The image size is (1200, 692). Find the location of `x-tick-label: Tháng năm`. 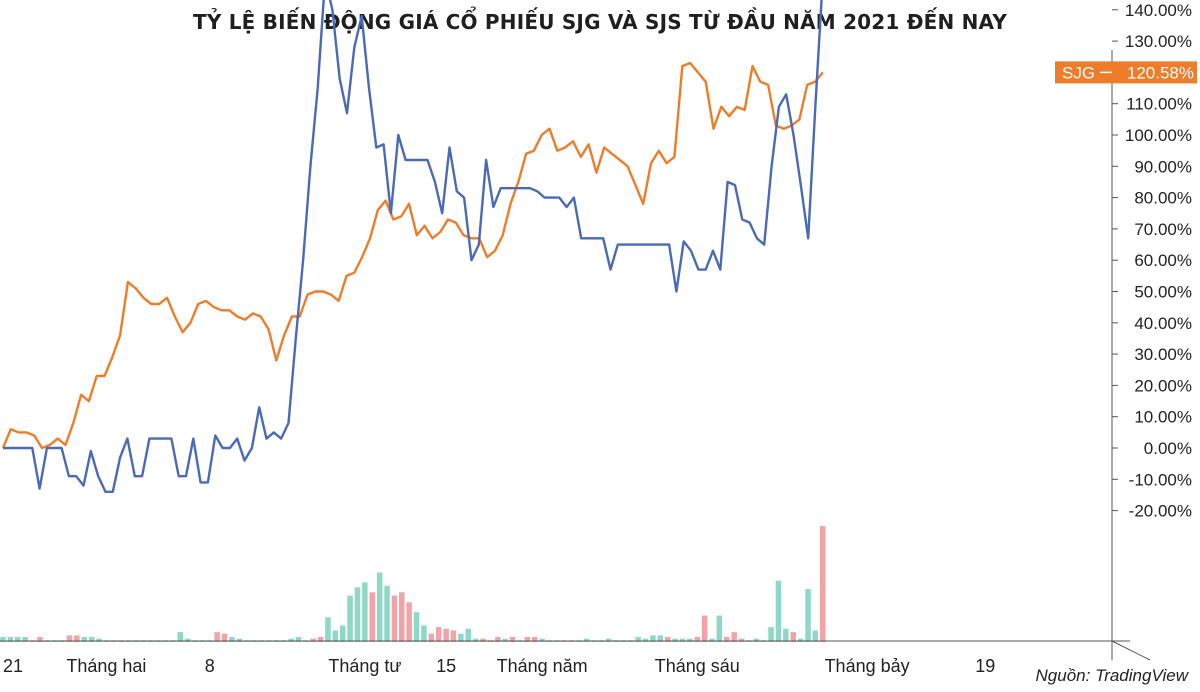

x-tick-label: Tháng năm is located at coordinates (542, 666).